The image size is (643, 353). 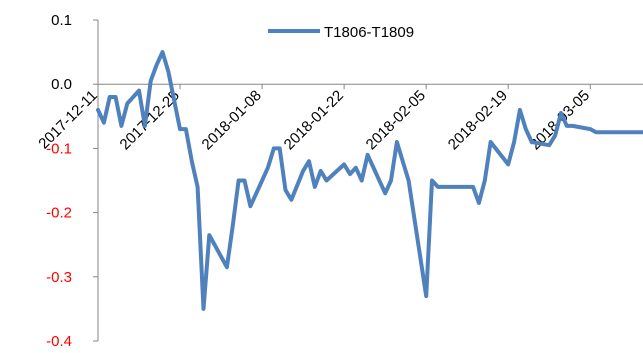 What do you see at coordinates (59, 341) in the screenshot?
I see `y-tick-label: -0.4` at bounding box center [59, 341].